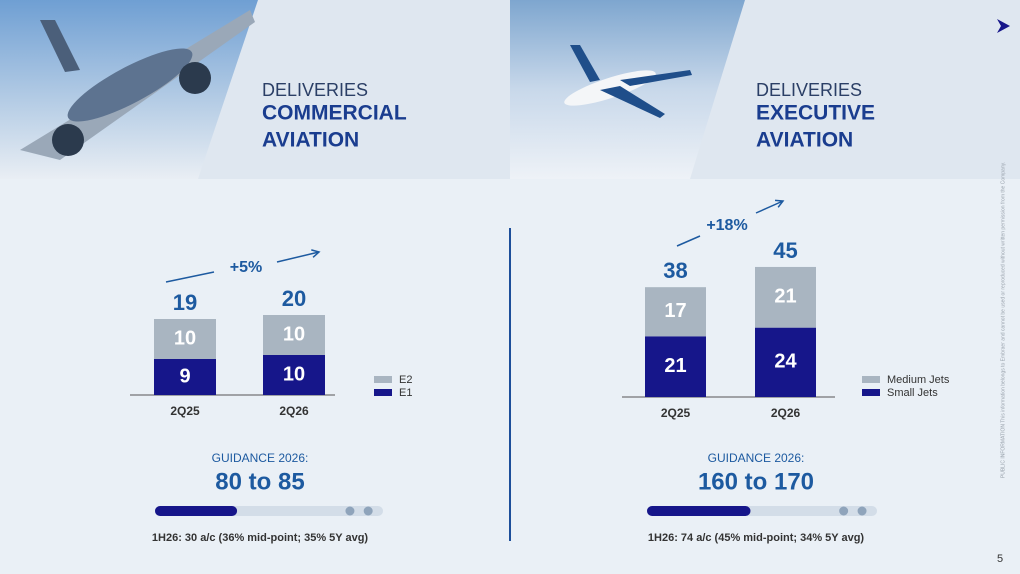 The width and height of the screenshot is (1020, 574). What do you see at coordinates (1003, 26) in the screenshot?
I see `nav-arrow` at bounding box center [1003, 26].